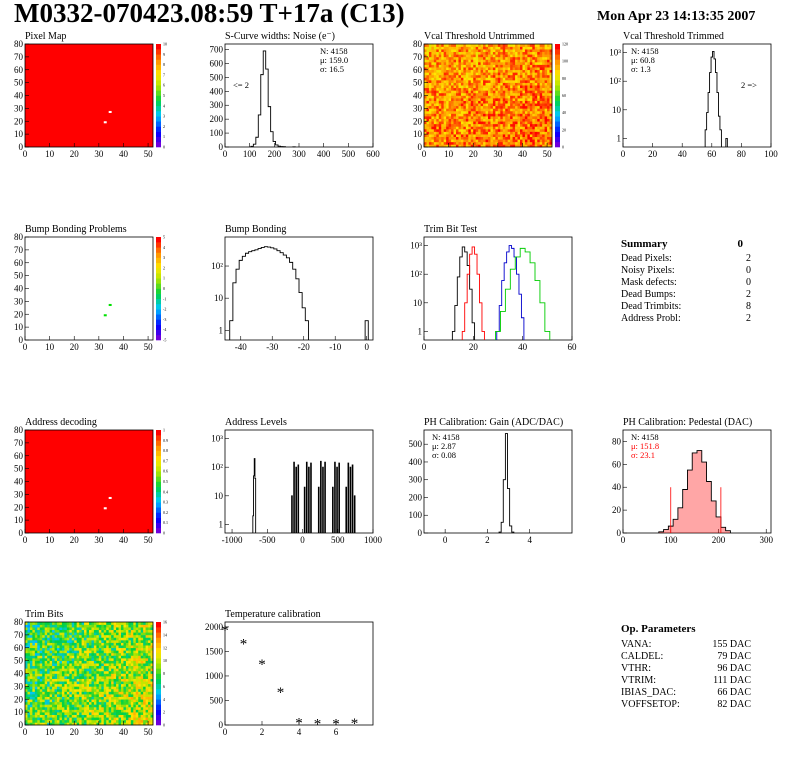 This screenshot has height=772, width=796. What do you see at coordinates (642, 656) in the screenshot?
I see `op-param-label: CALDEL:` at bounding box center [642, 656].